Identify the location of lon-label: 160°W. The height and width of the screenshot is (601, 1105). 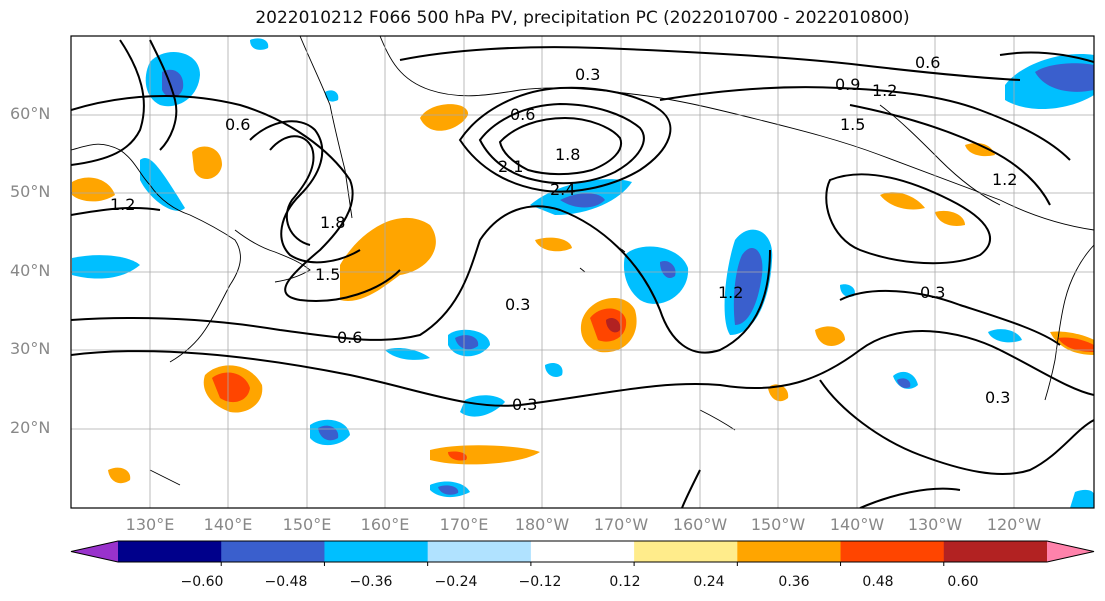
(700, 524).